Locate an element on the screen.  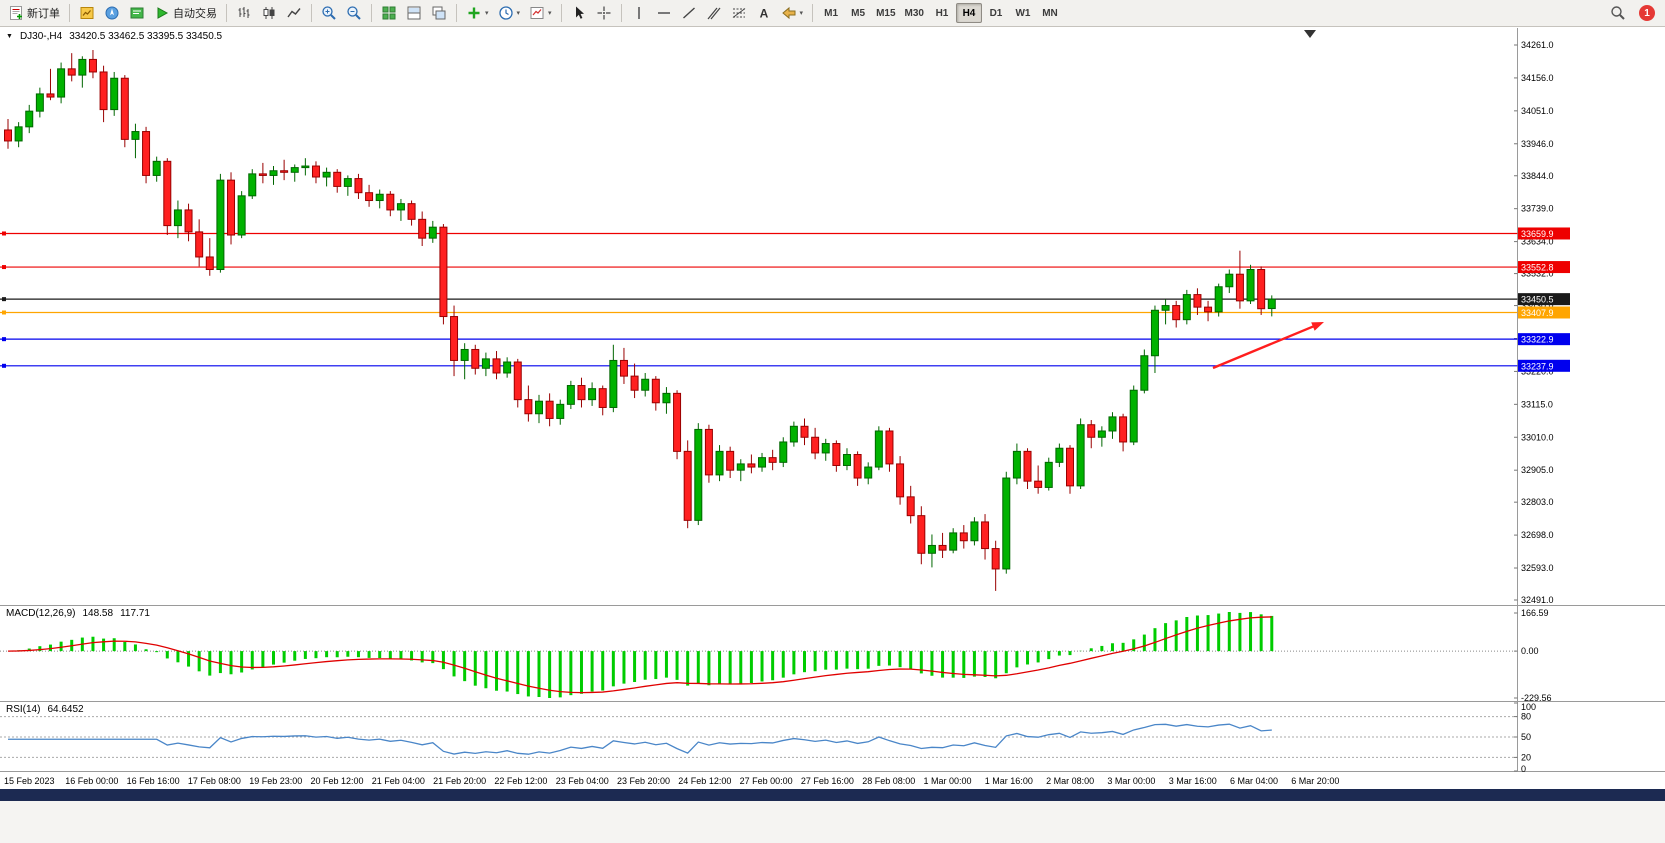
tab-timeframe-h1: H1 is located at coordinates (942, 13).